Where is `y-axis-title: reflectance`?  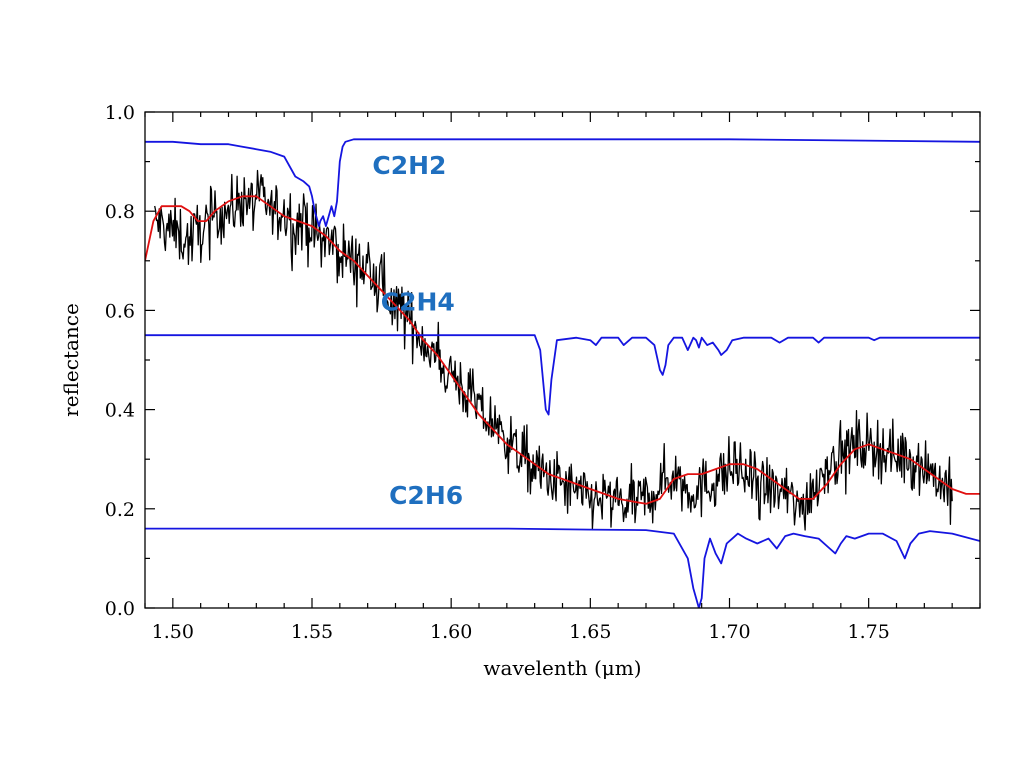
y-axis-title: reflectance is located at coordinates (71, 360).